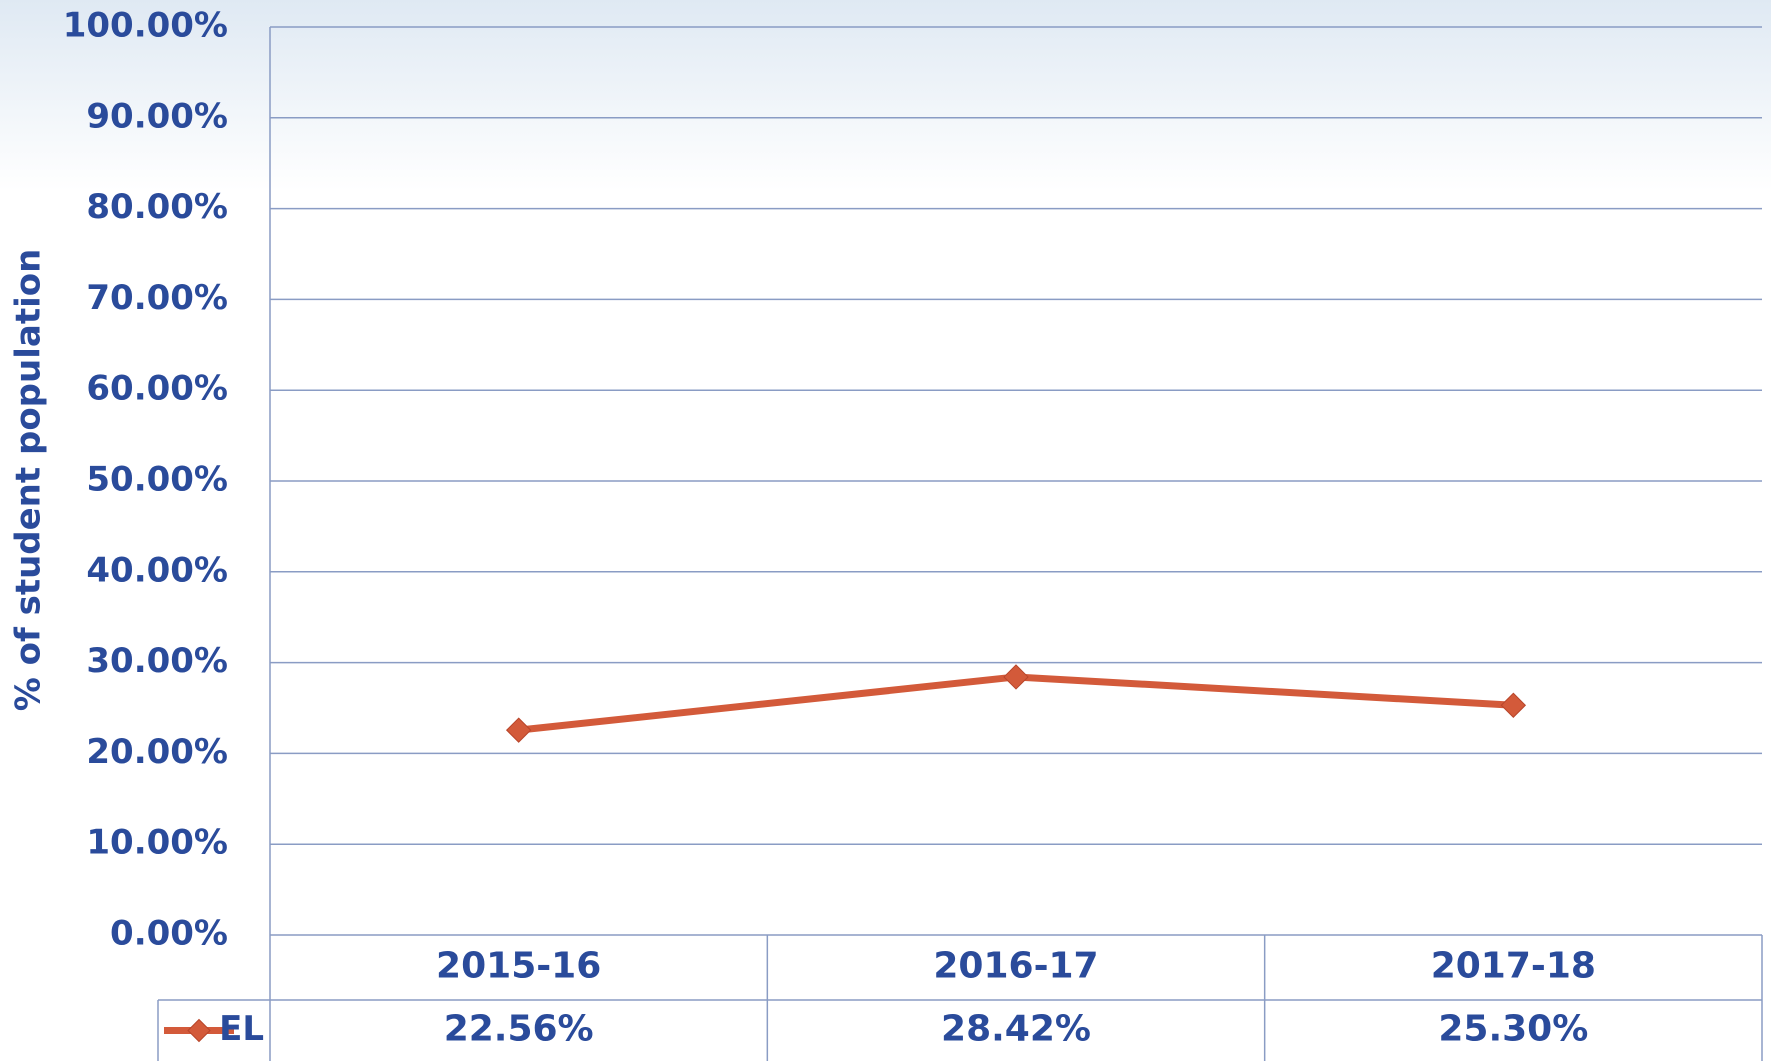  What do you see at coordinates (519, 1029) in the screenshot?
I see `table-value: 22.56%` at bounding box center [519, 1029].